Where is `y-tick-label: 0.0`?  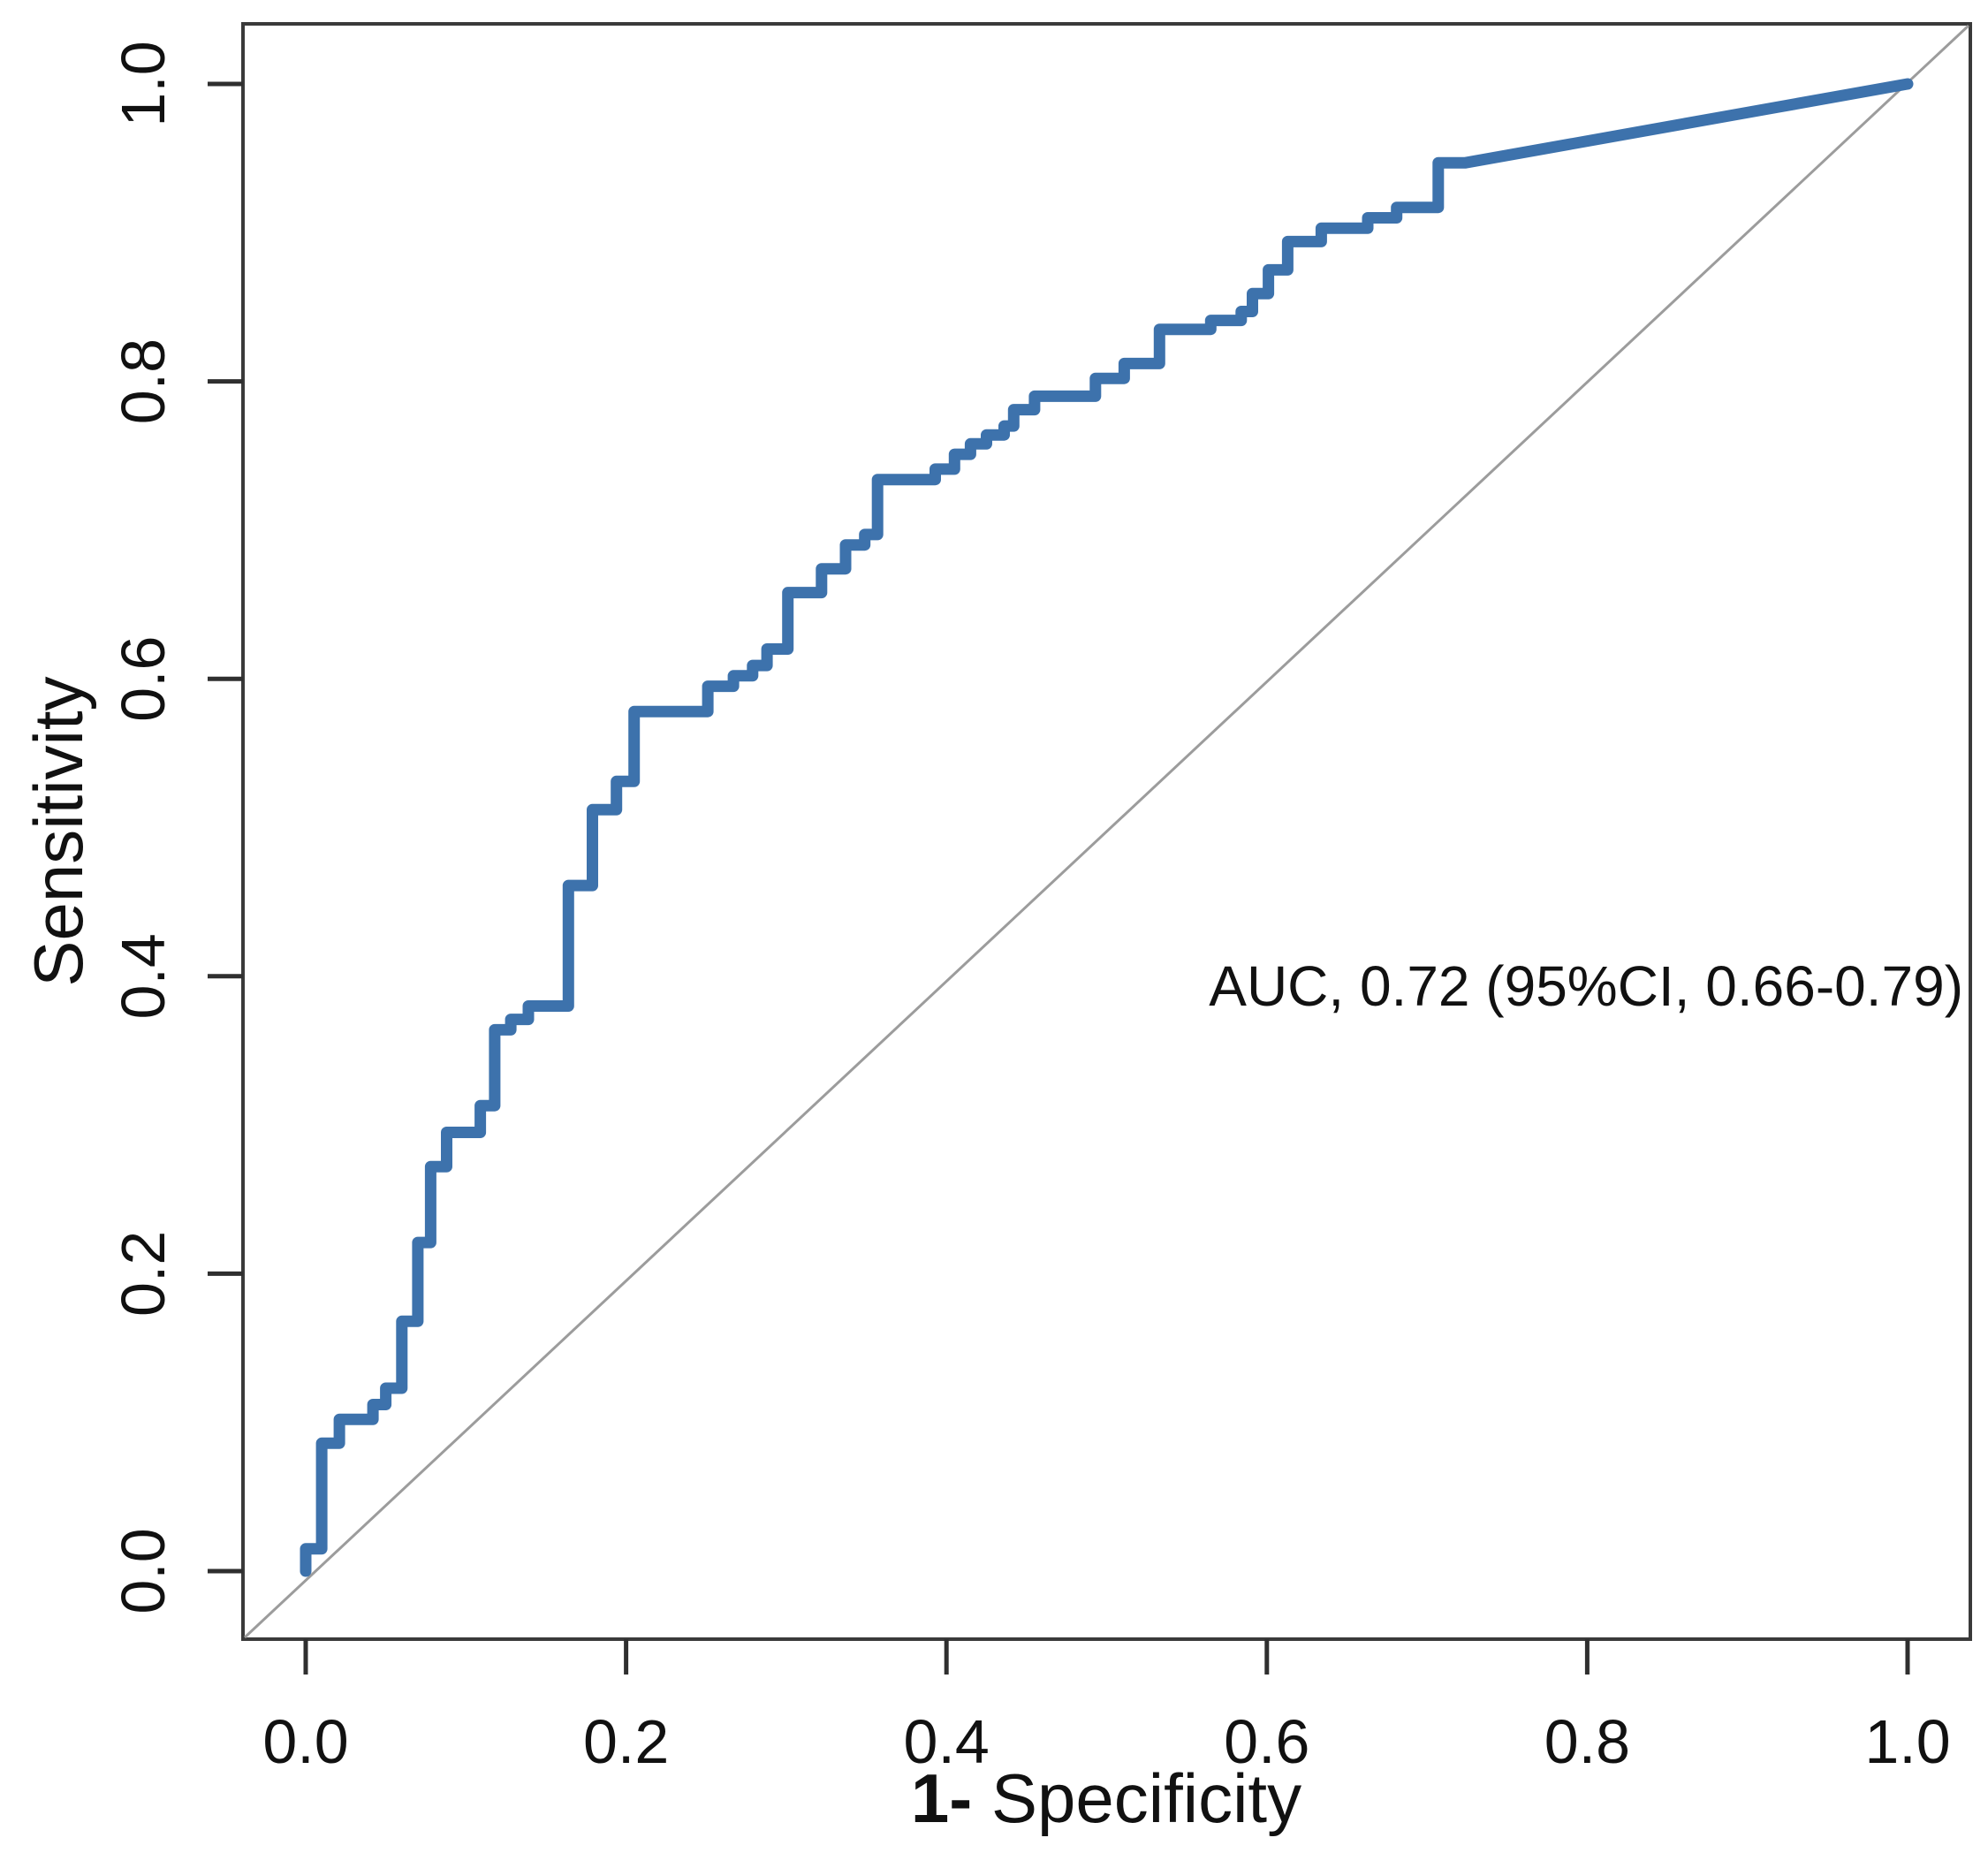 y-tick-label: 0.0 is located at coordinates (143, 1571).